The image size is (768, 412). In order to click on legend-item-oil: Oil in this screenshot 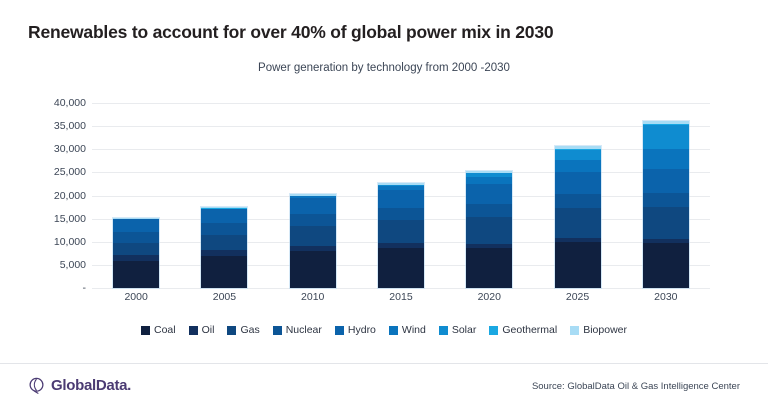, I will do `click(201, 330)`.